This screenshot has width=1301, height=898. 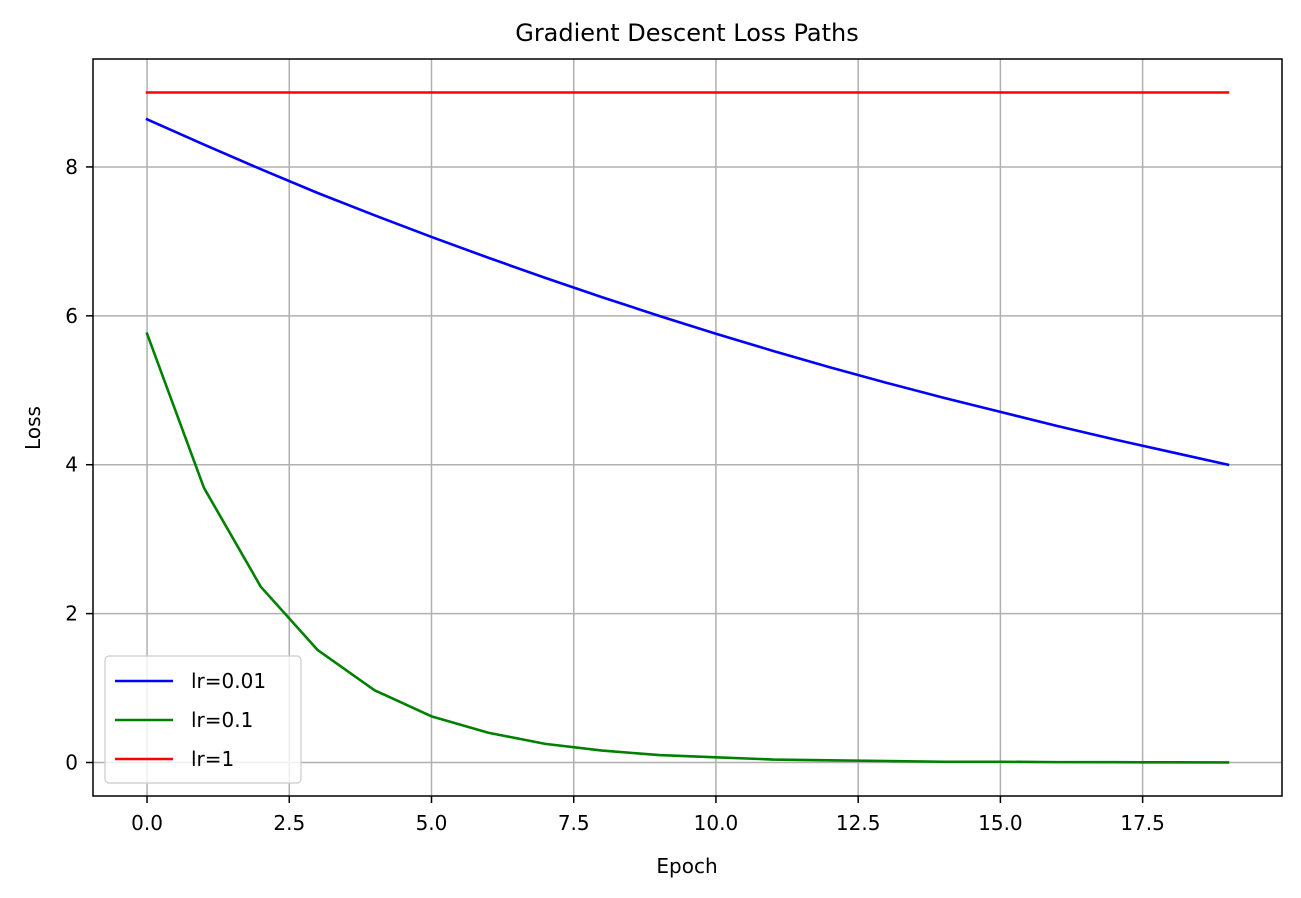 I want to click on x-tick-label: 12.5, so click(x=858, y=823).